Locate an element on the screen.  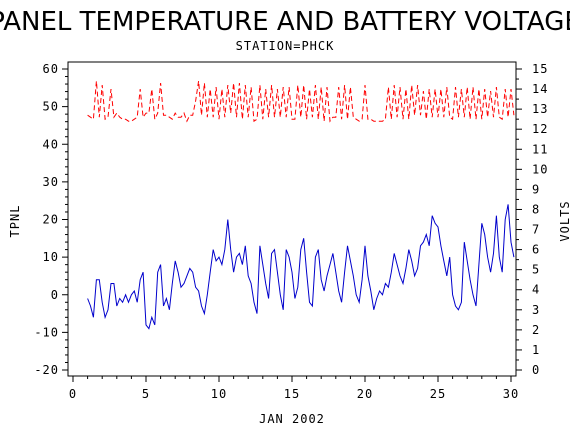
y-left-tick-label: 30 is located at coordinates (51, 182).